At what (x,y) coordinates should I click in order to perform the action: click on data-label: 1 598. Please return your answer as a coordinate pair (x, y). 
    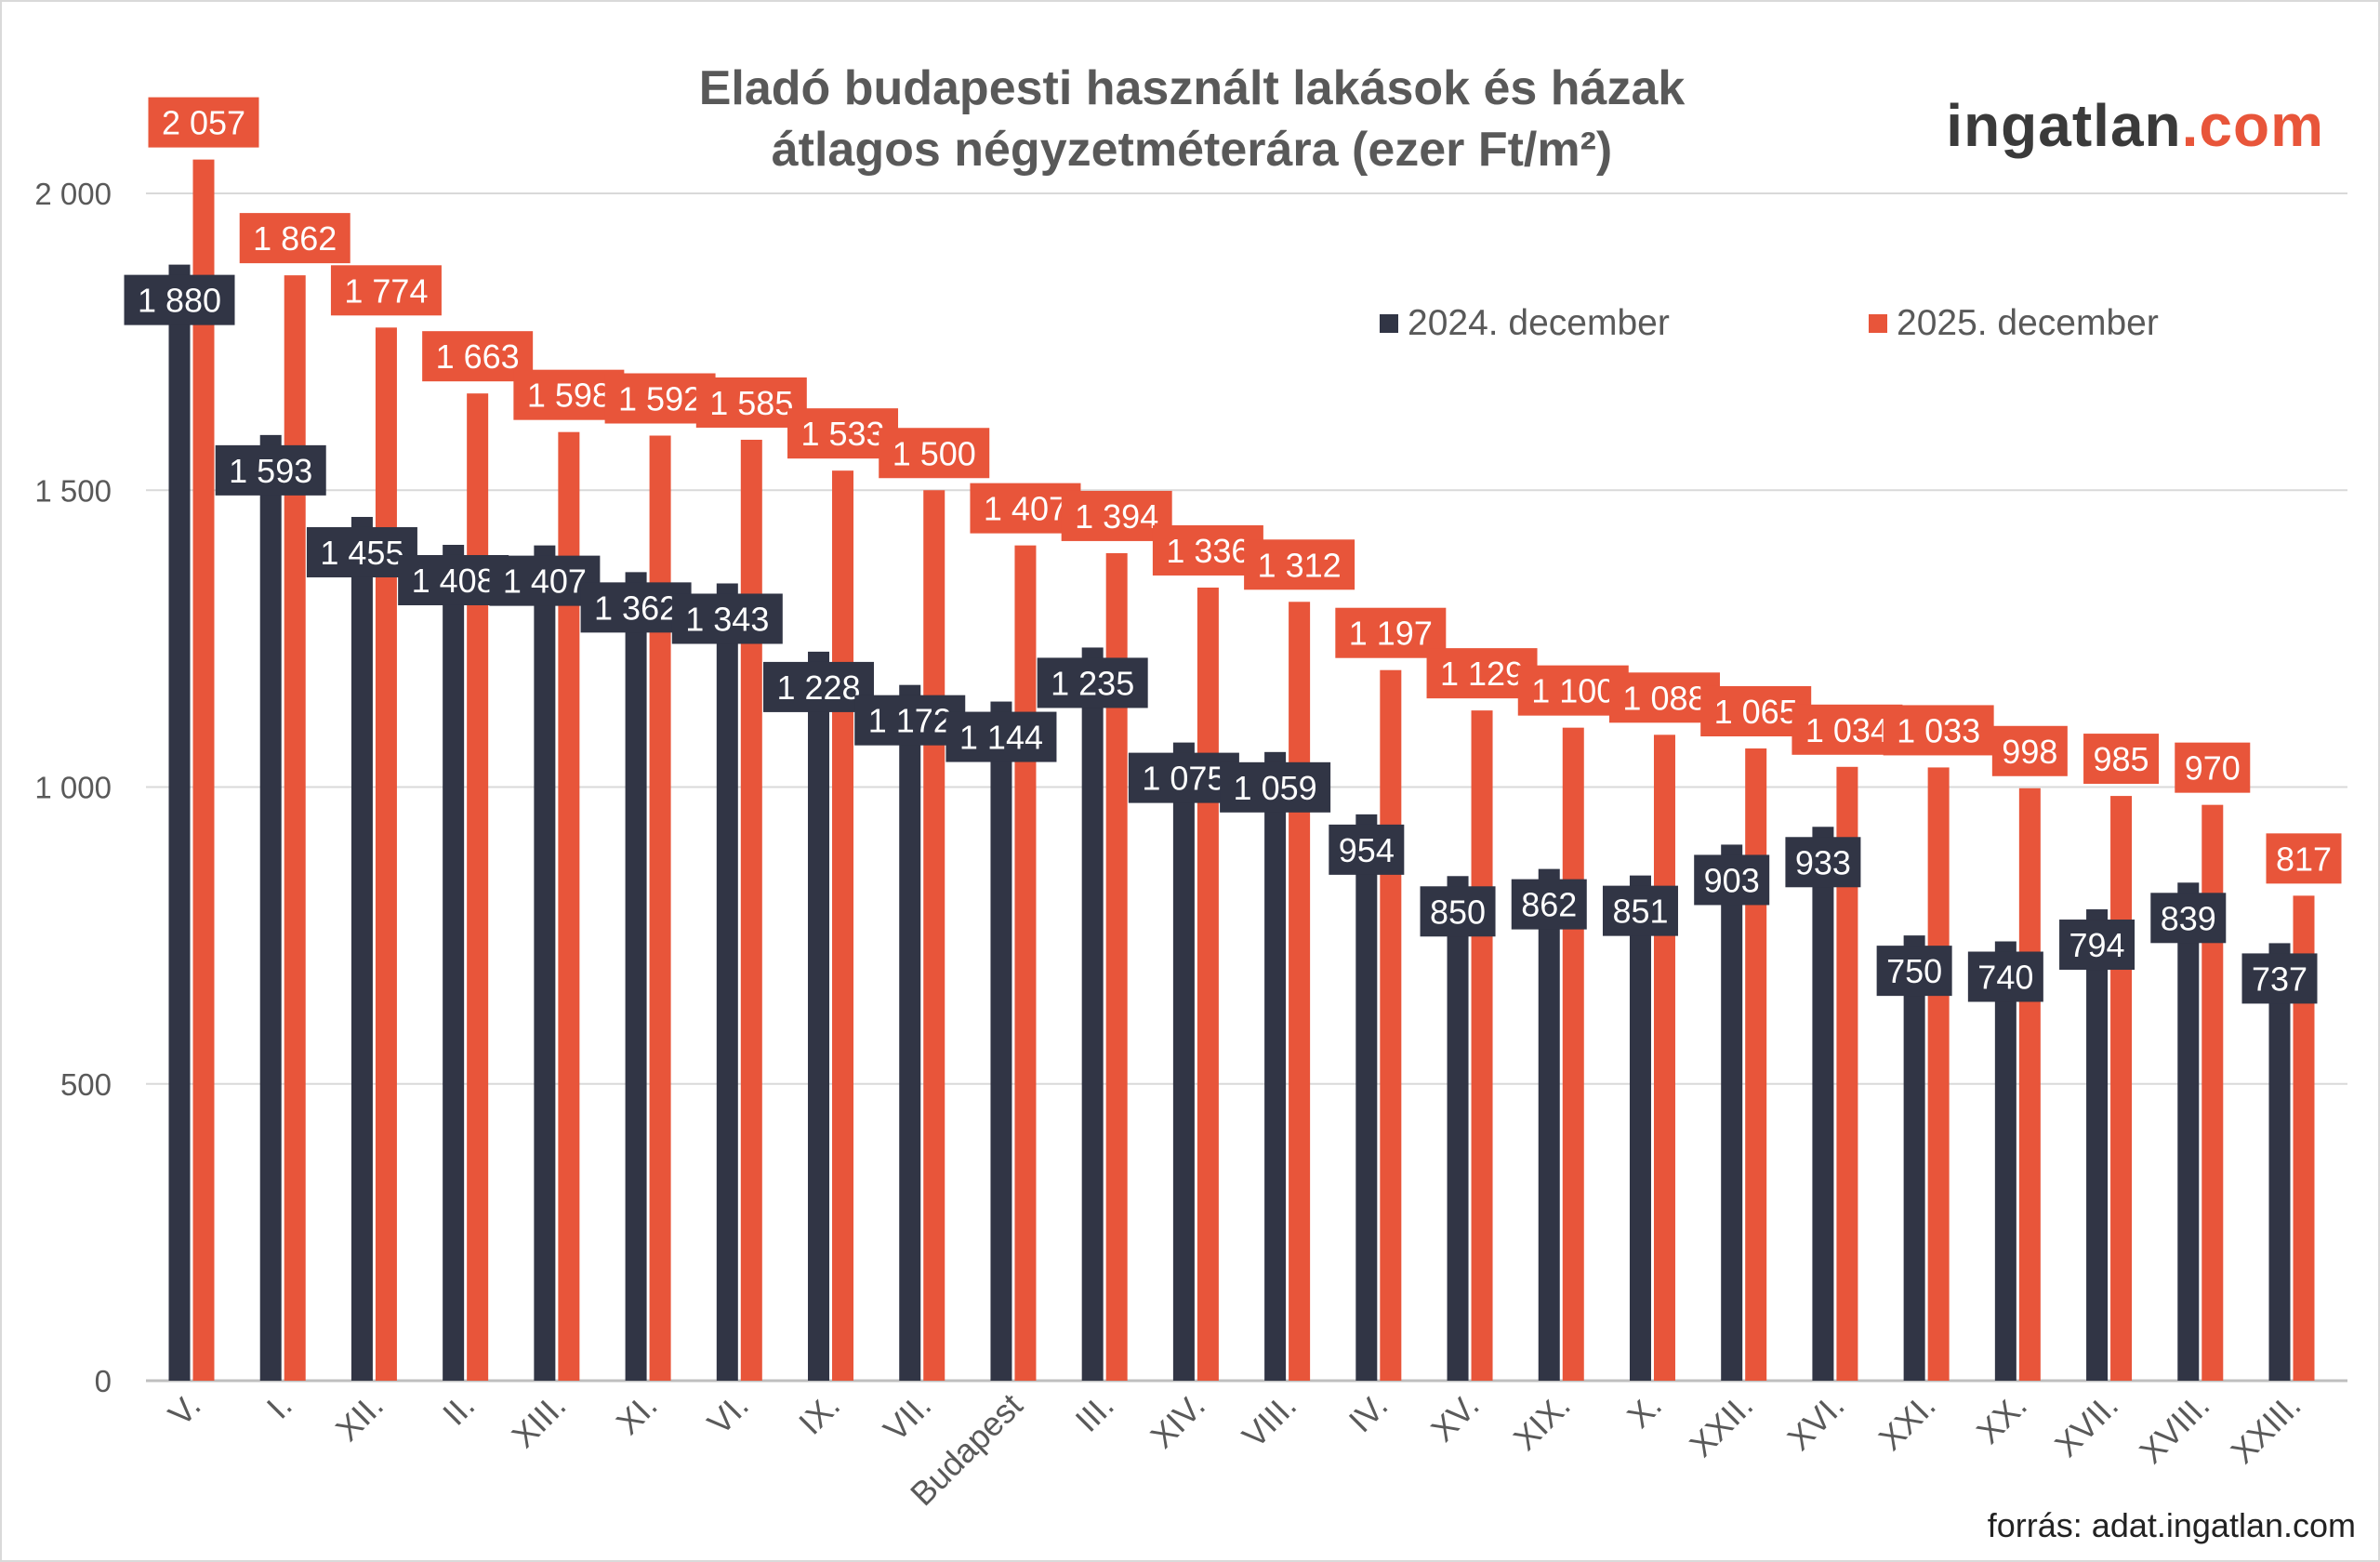
    Looking at the image, I should click on (569, 396).